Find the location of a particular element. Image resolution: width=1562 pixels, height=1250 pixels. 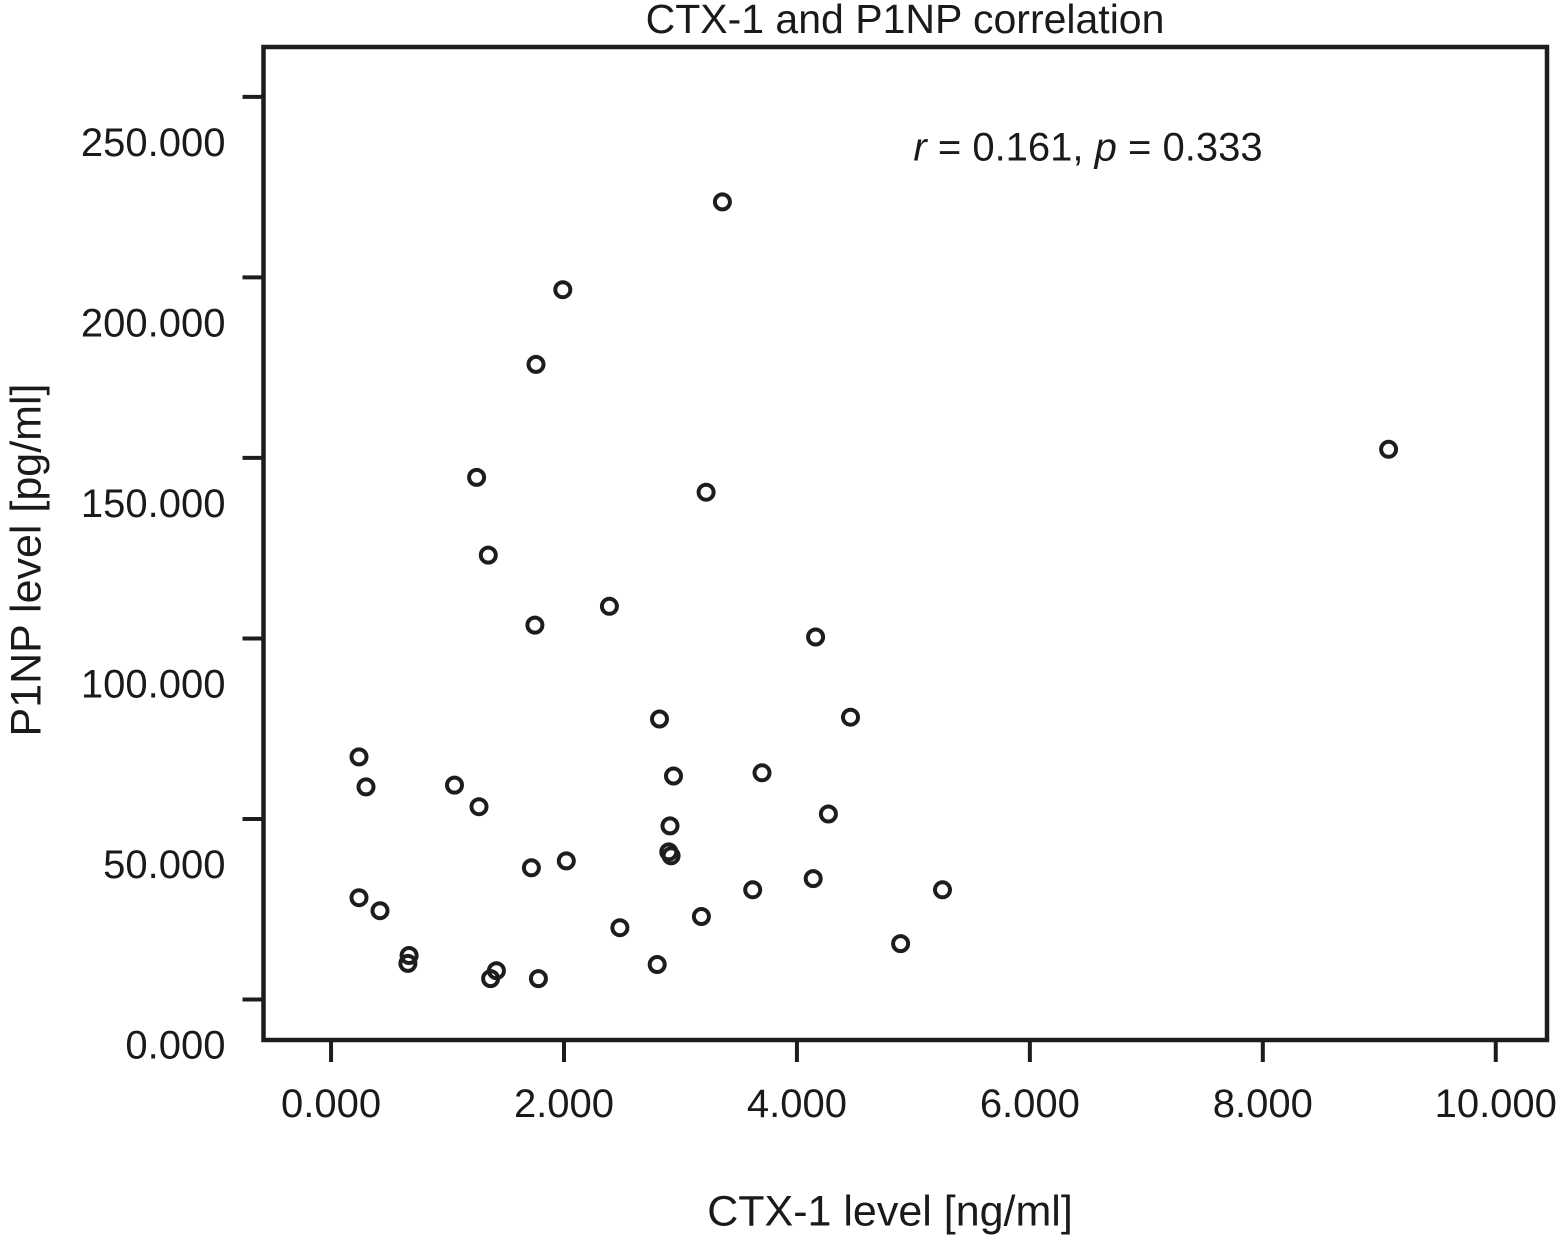

r-value: = 0.161, is located at coordinates (1010, 147).